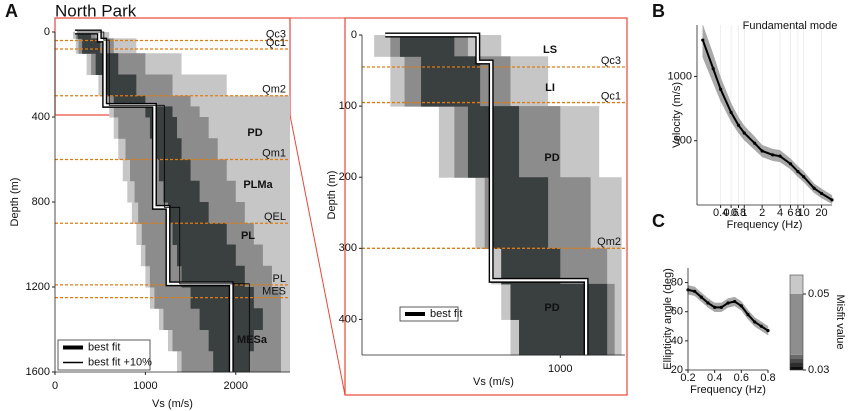 This screenshot has height=411, width=851. What do you see at coordinates (658, 11) in the screenshot?
I see `panel-letter: B` at bounding box center [658, 11].